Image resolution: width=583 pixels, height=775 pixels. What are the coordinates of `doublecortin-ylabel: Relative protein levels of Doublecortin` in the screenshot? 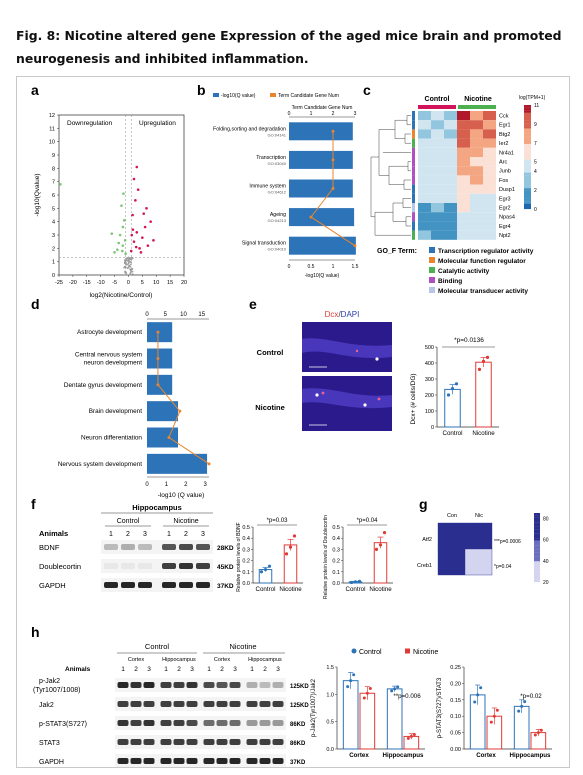 It's located at (326, 557).